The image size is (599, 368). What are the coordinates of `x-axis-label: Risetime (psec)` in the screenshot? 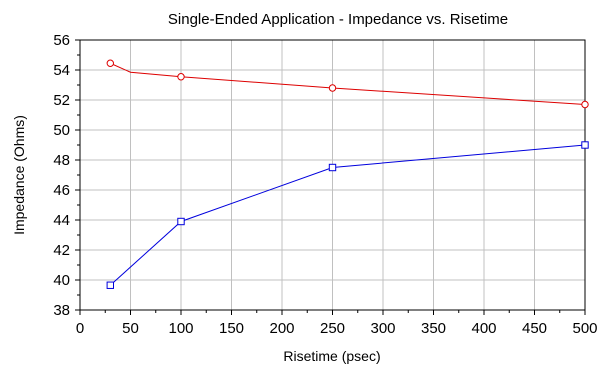 It's located at (331, 356).